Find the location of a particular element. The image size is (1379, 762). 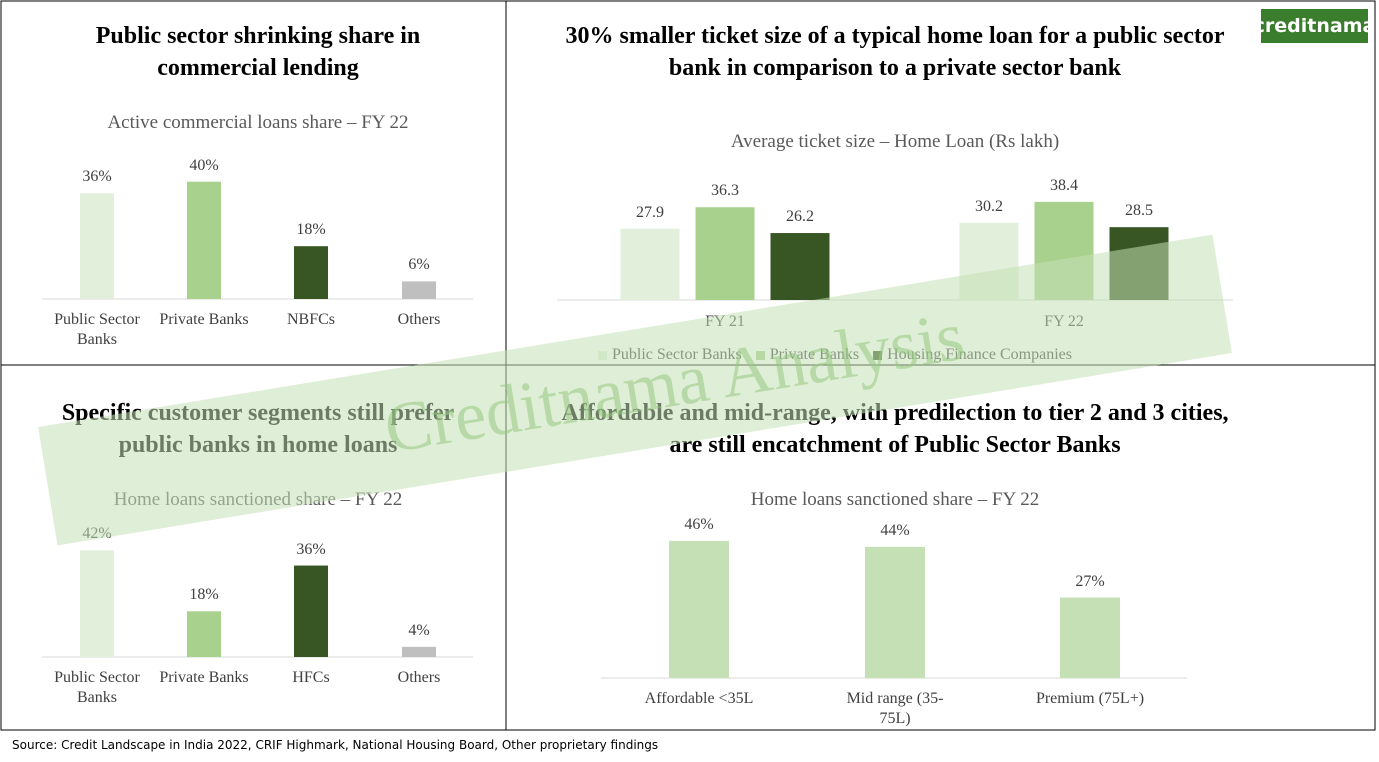

value-label: 38.4 is located at coordinates (1064, 185).